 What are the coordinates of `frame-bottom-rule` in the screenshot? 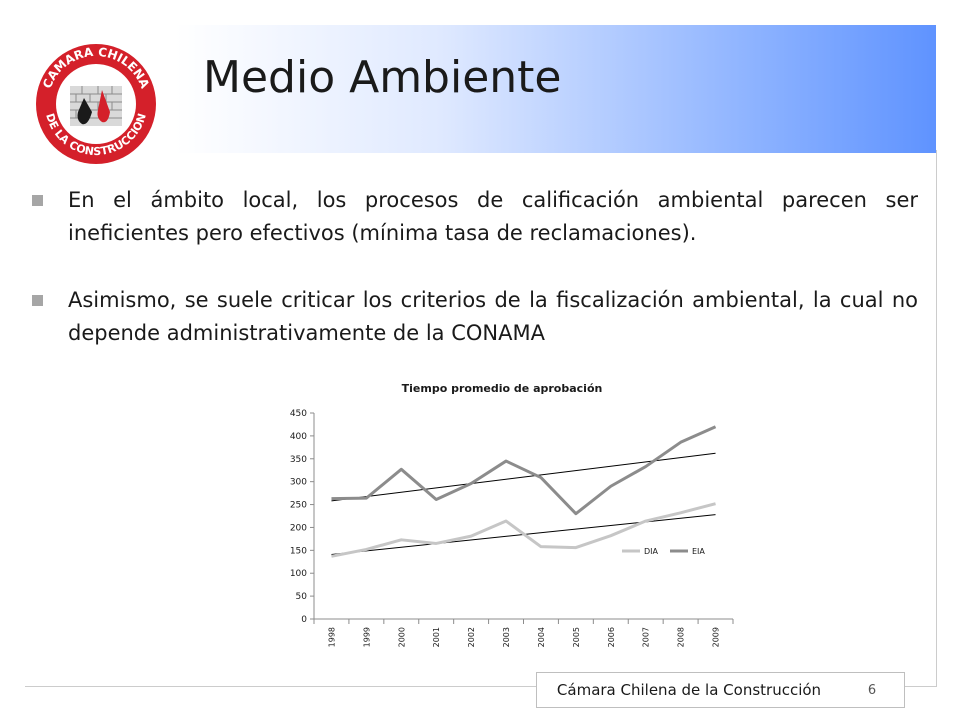 It's located at (481, 686).